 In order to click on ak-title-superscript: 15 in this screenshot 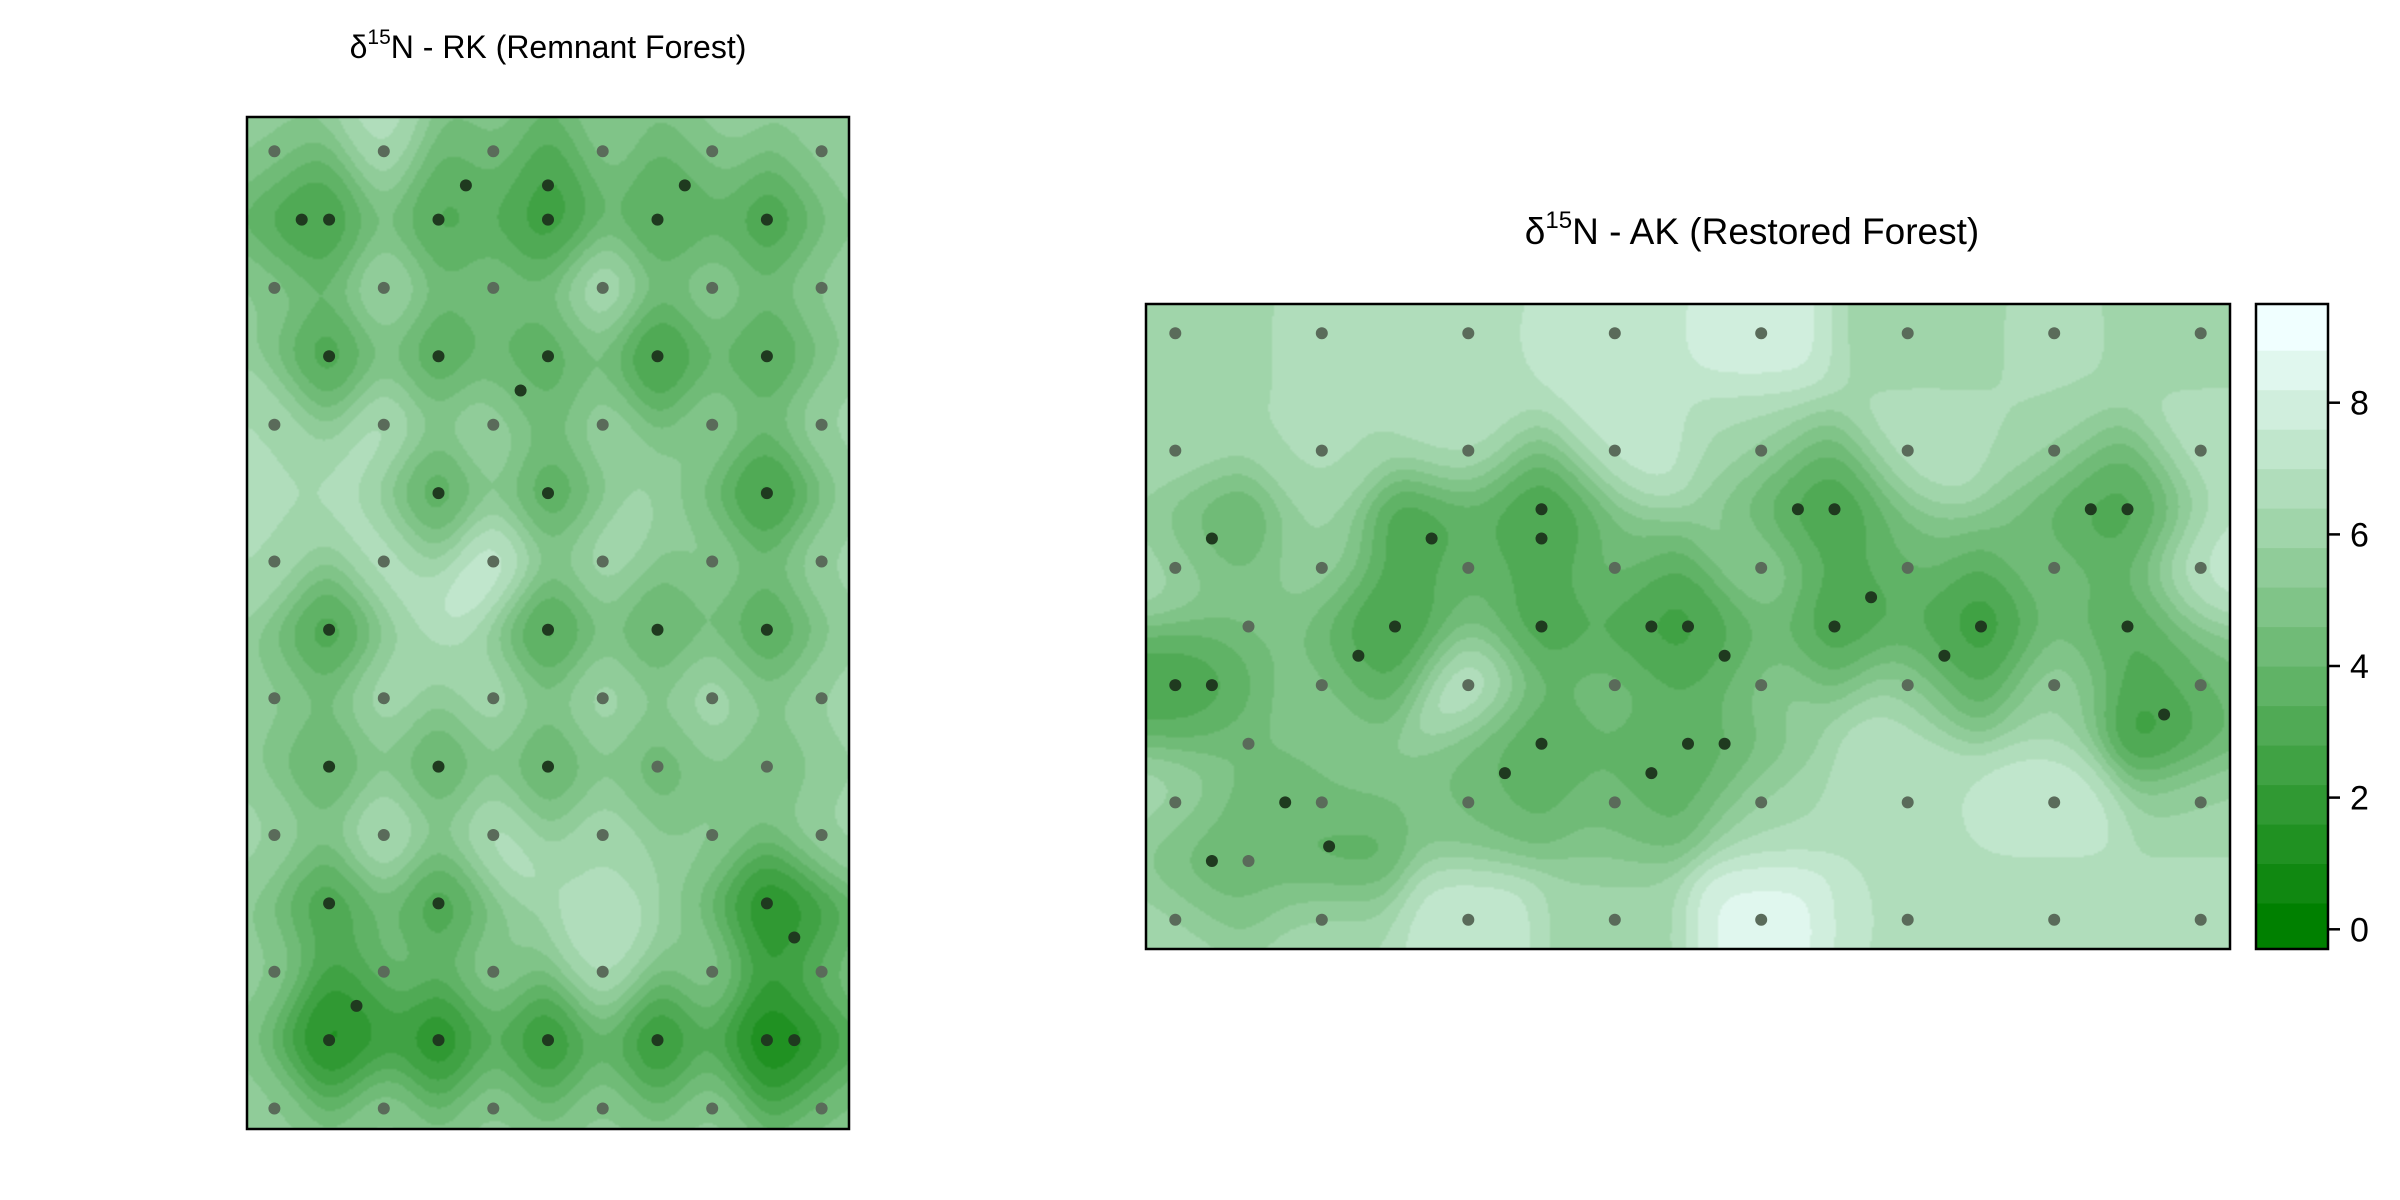, I will do `click(1558, 220)`.